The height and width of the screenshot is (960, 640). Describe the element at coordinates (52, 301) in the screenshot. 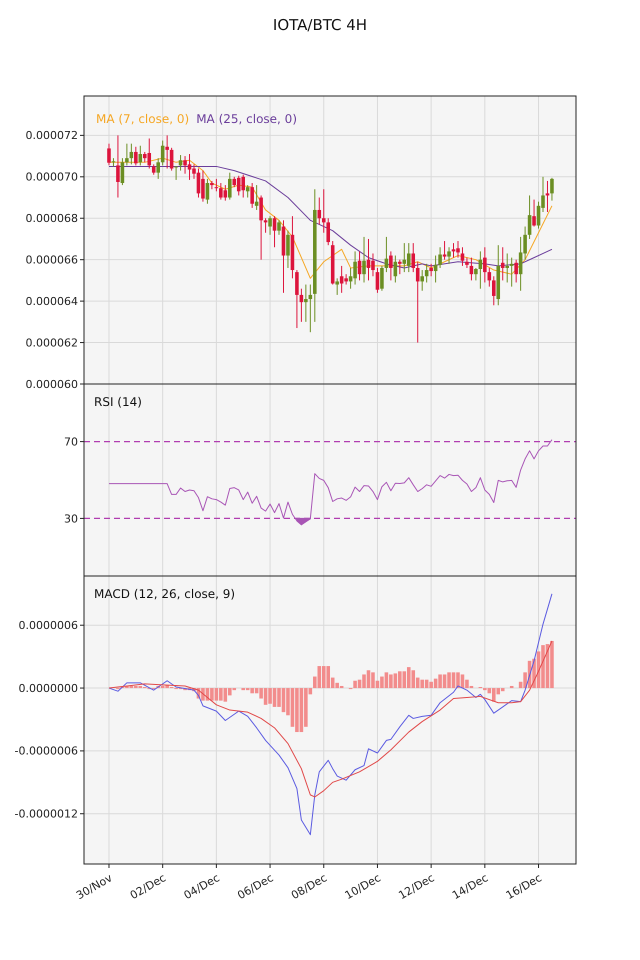

I see `y-tick-label: 0.000064` at that location.